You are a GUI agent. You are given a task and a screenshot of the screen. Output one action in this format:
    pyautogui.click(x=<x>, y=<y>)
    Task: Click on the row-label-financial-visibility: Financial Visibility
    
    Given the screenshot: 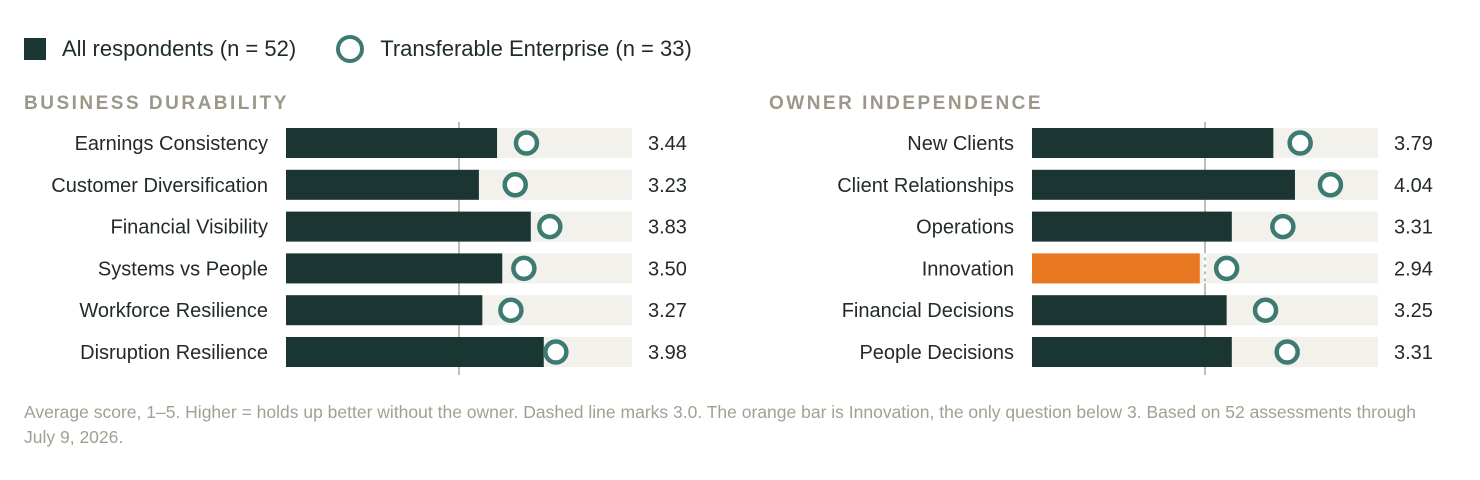 What is the action you would take?
    pyautogui.click(x=189, y=228)
    